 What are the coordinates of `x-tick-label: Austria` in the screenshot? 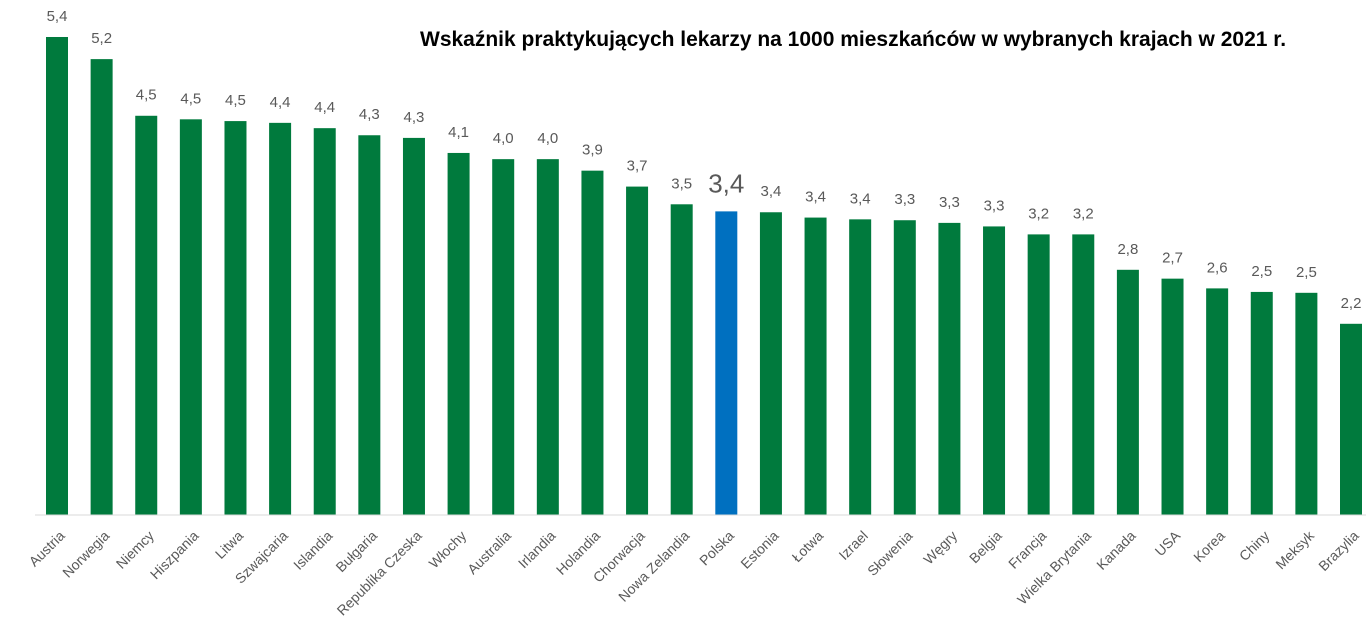 It's located at (47, 548).